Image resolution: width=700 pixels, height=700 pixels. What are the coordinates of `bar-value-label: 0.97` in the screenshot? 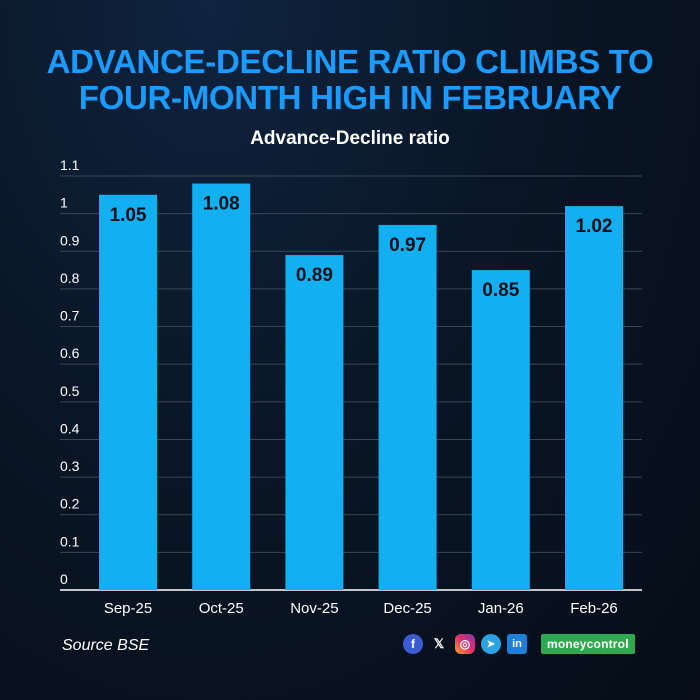 It's located at (407, 245).